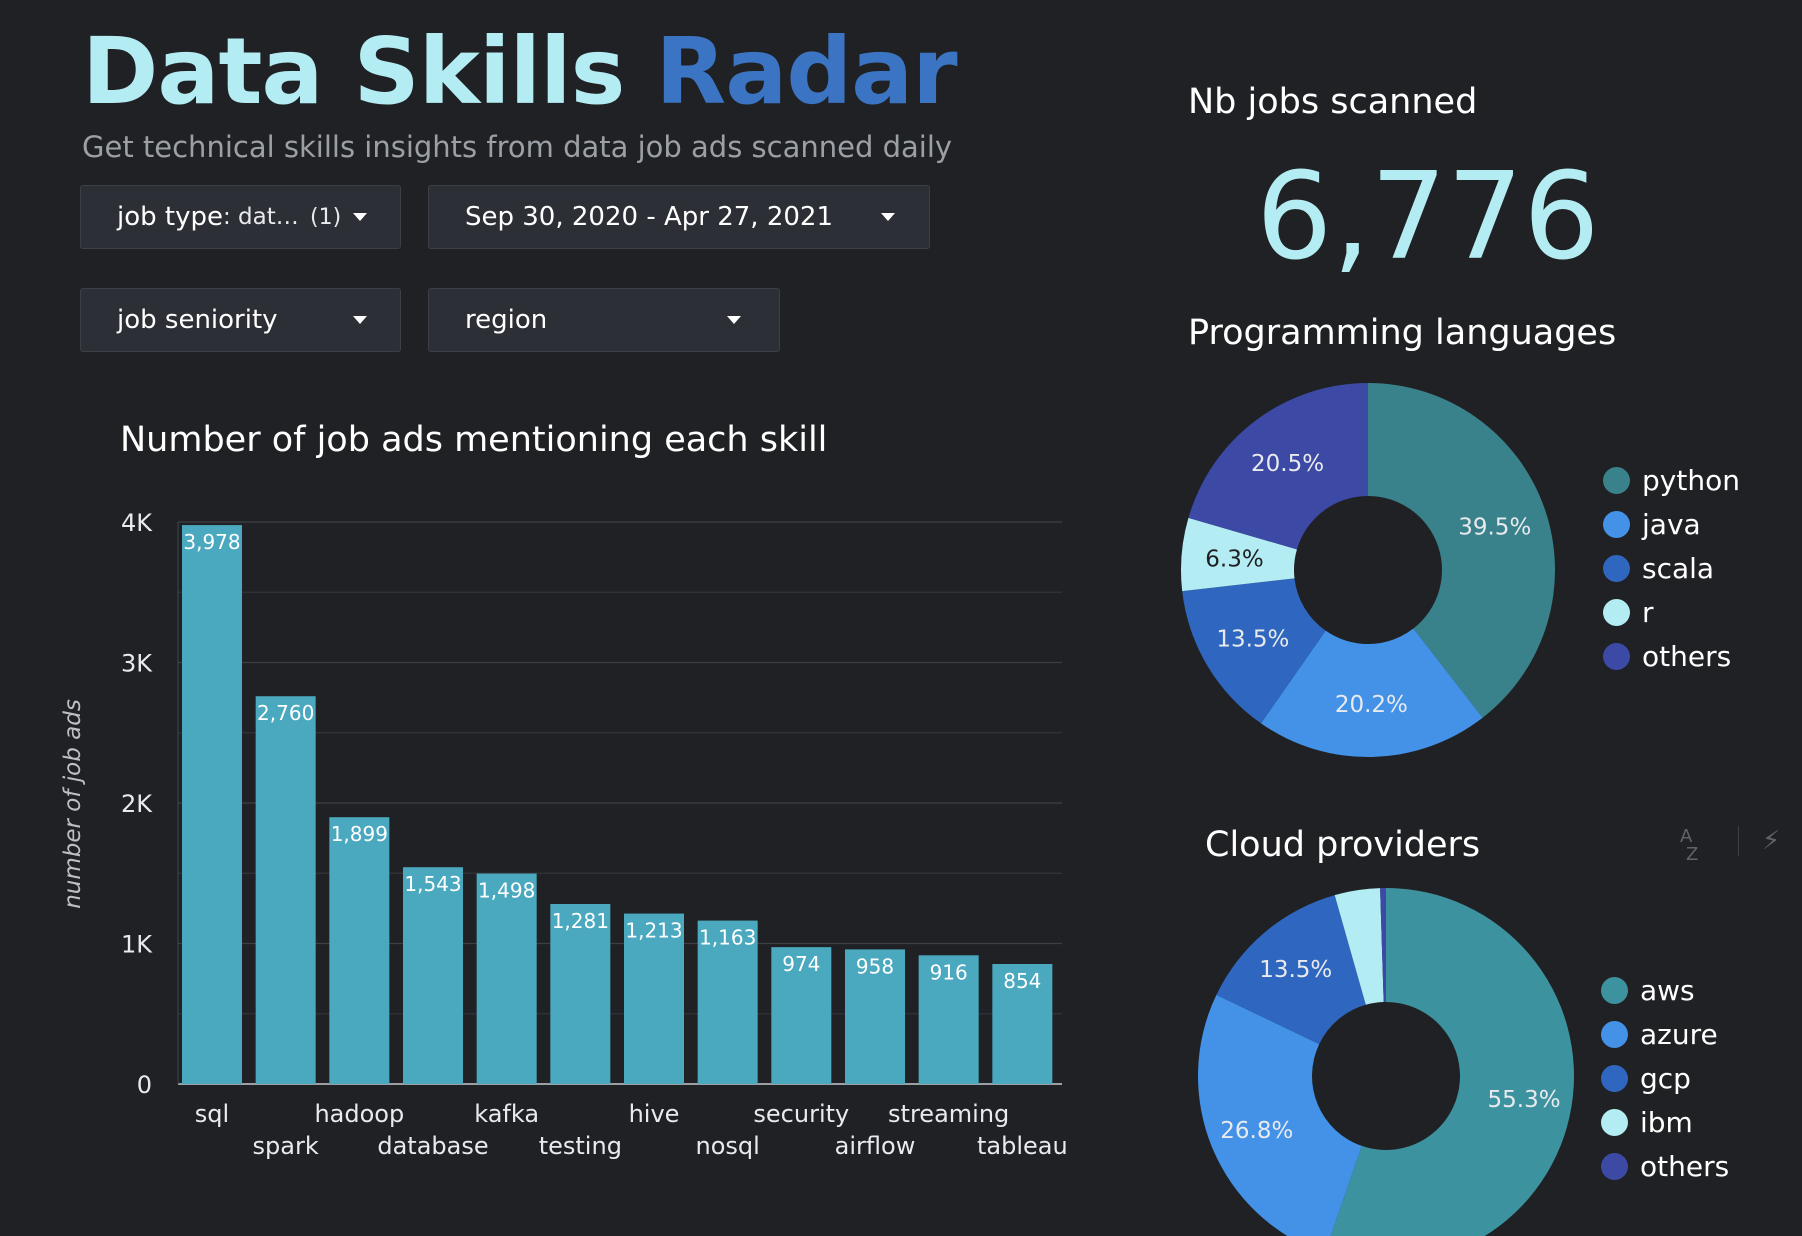 Image resolution: width=1802 pixels, height=1236 pixels. Describe the element at coordinates (580, 921) in the screenshot. I see `bar-data-label: 1,281` at that location.